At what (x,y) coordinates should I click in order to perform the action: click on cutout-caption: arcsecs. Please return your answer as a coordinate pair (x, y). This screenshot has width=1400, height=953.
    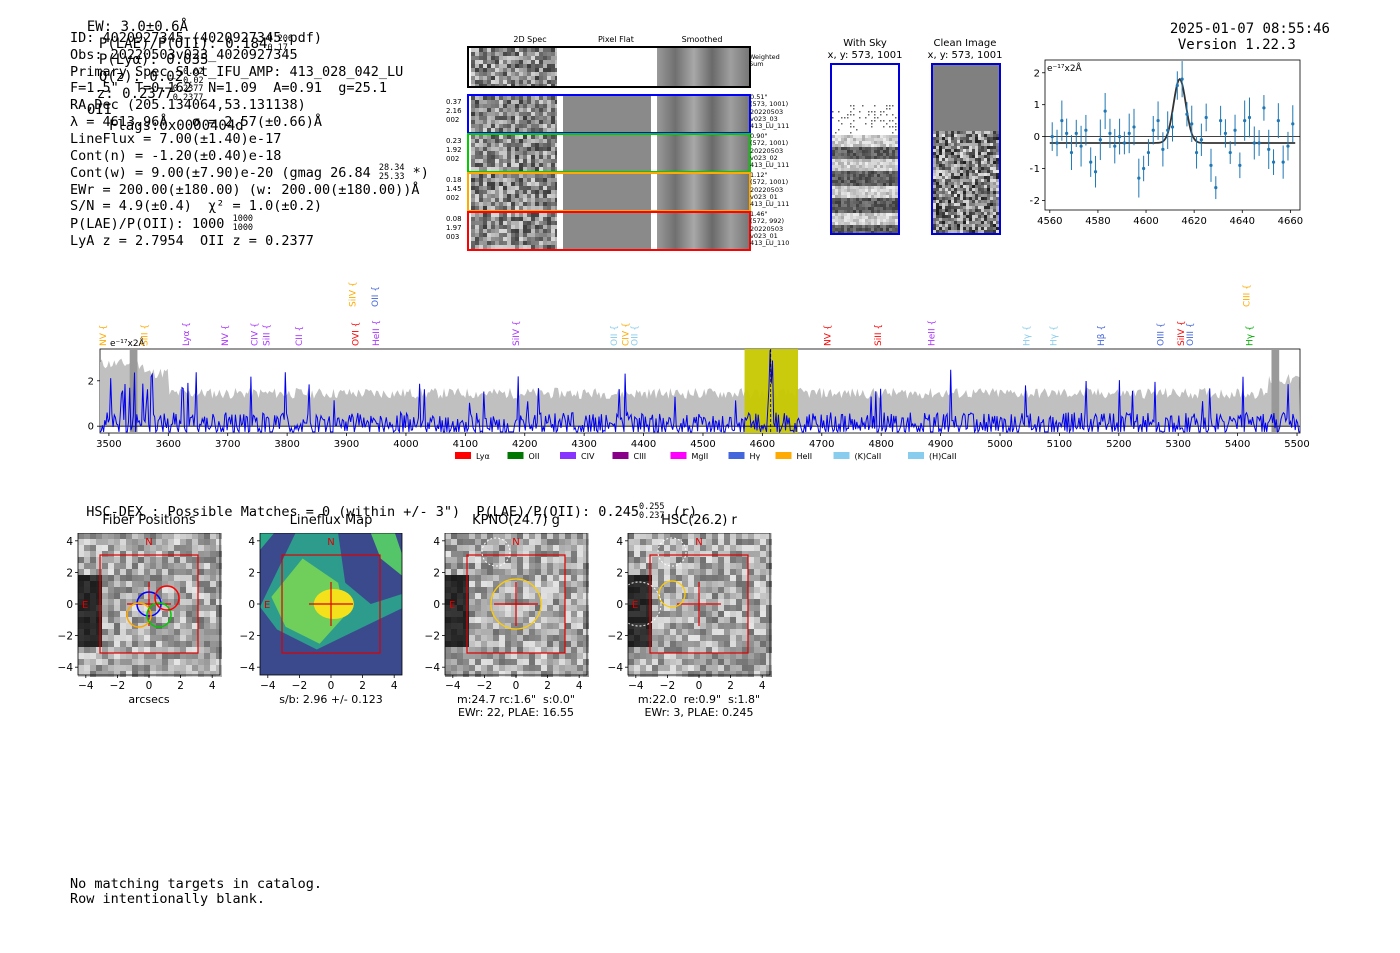
    Looking at the image, I should click on (149, 699).